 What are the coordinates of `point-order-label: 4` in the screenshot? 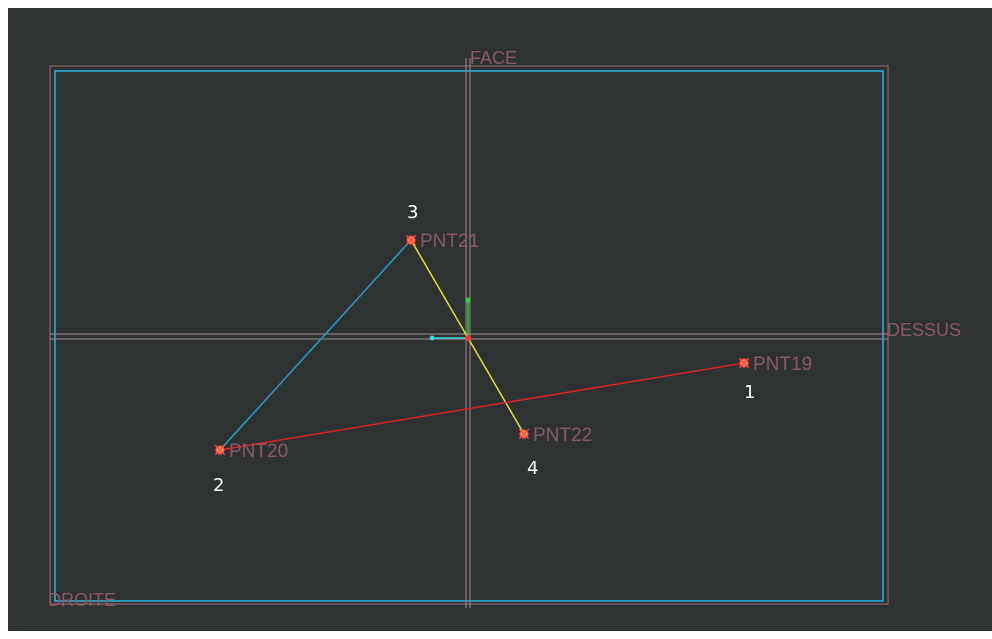 It's located at (532, 468).